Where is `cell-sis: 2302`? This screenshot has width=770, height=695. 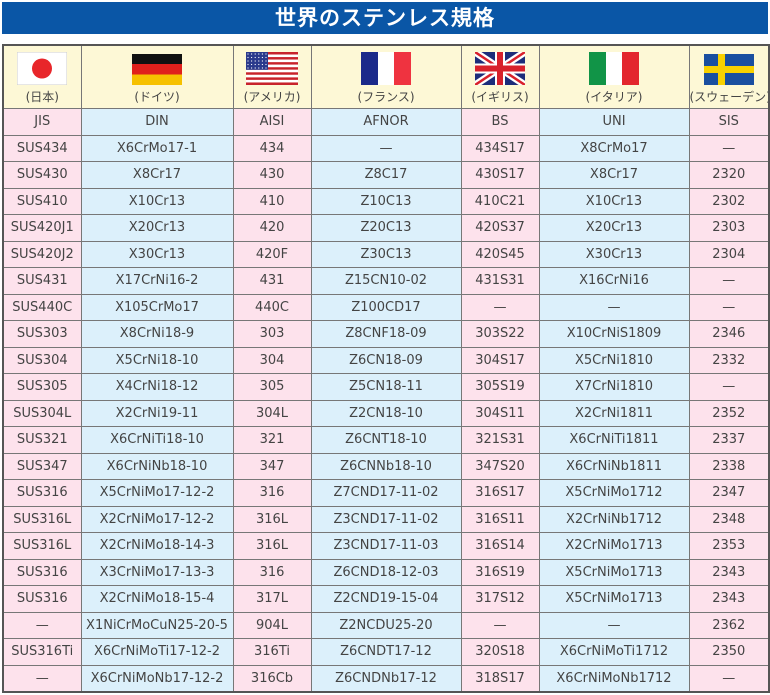
cell-sis: 2302 is located at coordinates (729, 201).